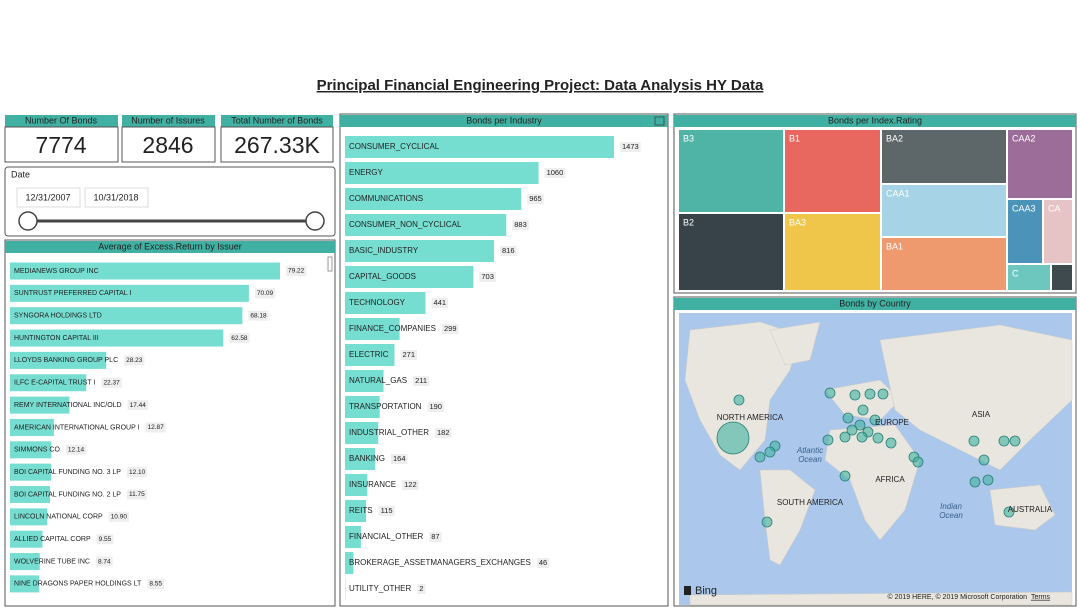  What do you see at coordinates (67, 472) in the screenshot?
I see `category-label: BOI CAPITAL FUNDING NO. 3 LP` at bounding box center [67, 472].